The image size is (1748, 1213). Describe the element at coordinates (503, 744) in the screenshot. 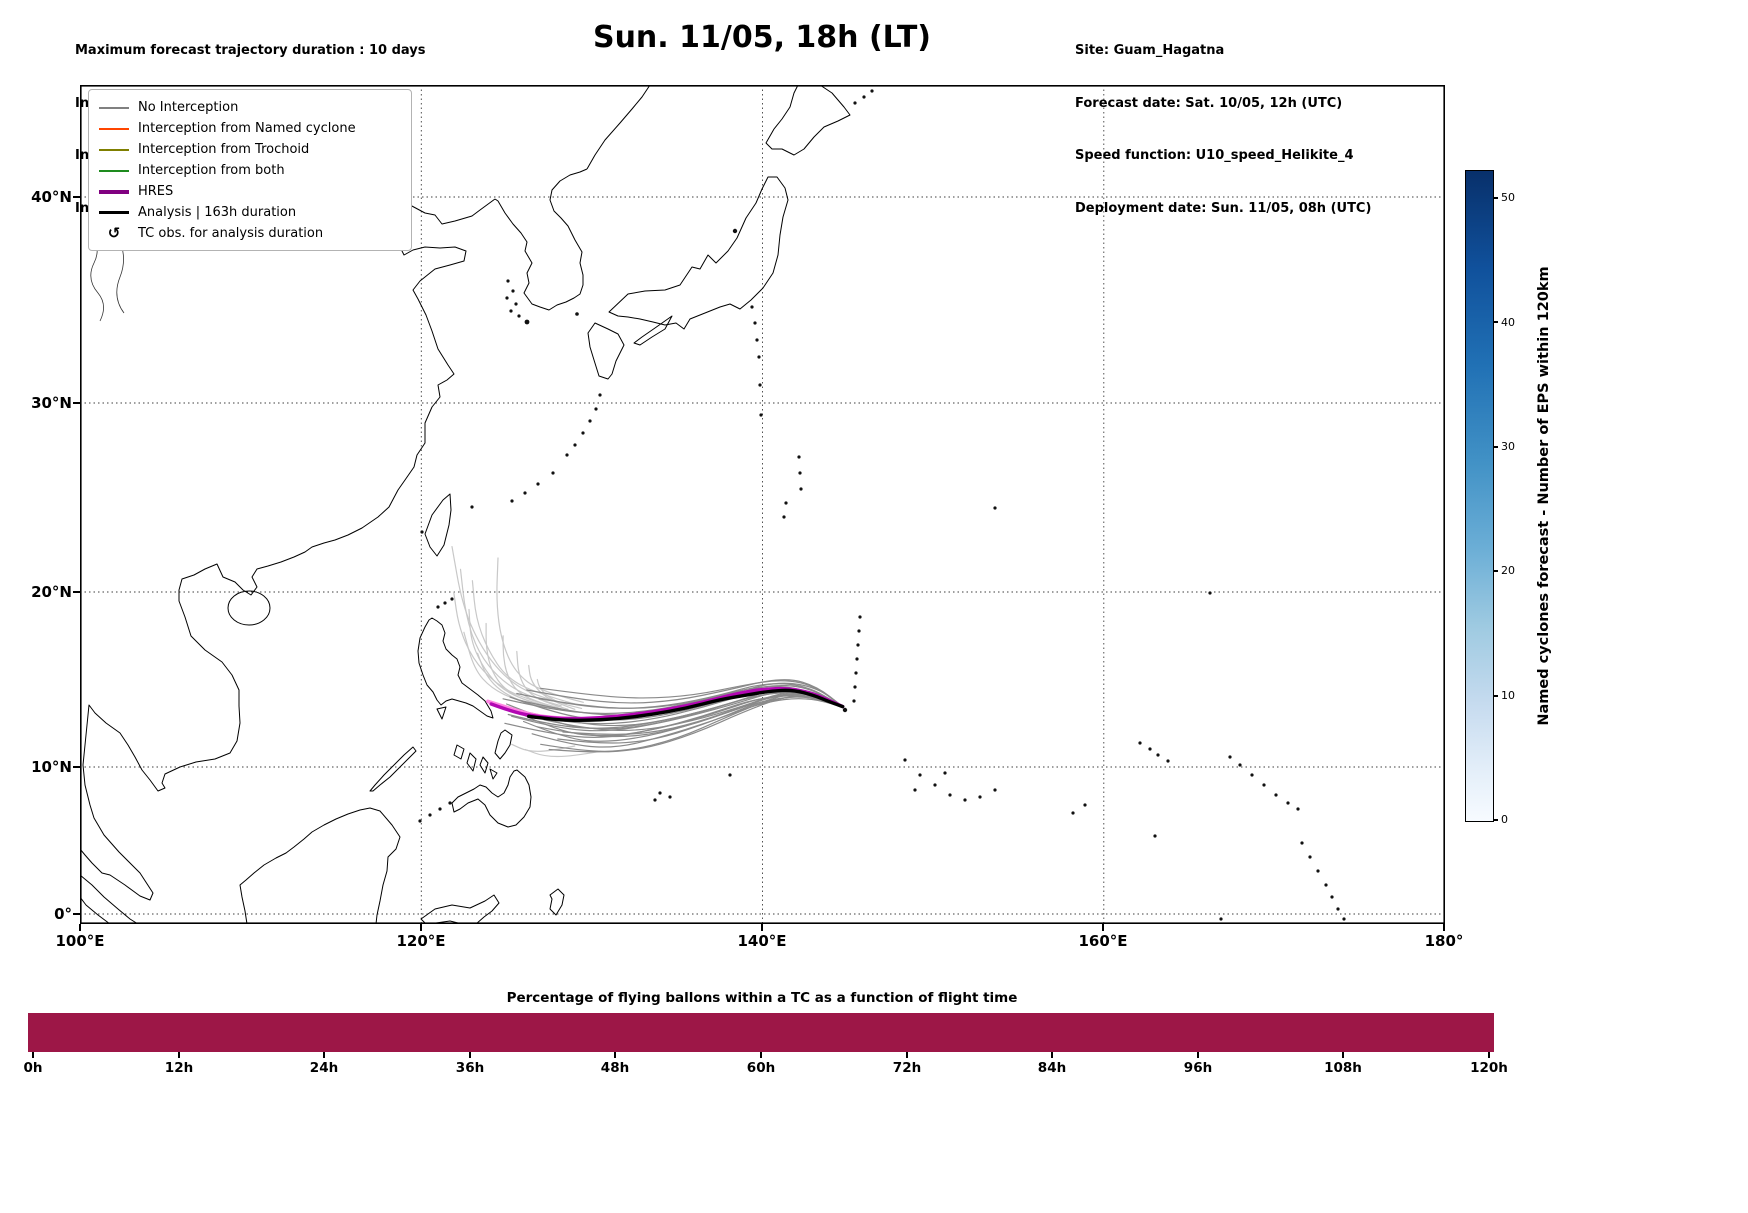

I see `coastline-samar-leyte` at that location.